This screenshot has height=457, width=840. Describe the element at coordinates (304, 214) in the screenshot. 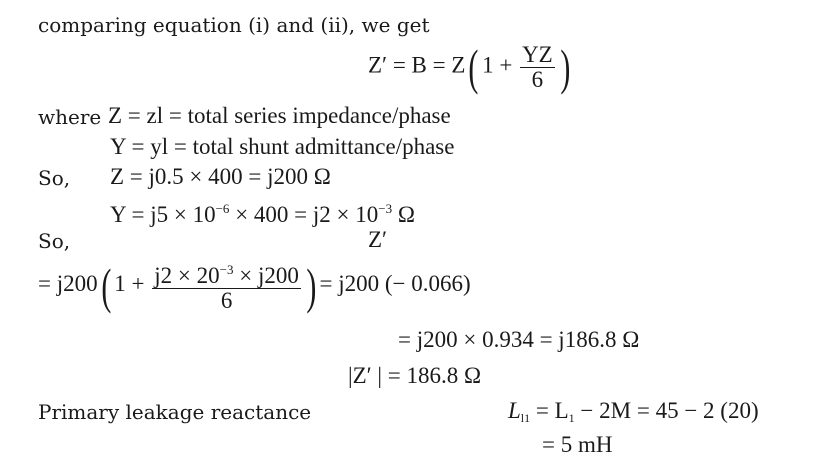

I see `y-calc-part: × 400 = j2 × 10` at that location.